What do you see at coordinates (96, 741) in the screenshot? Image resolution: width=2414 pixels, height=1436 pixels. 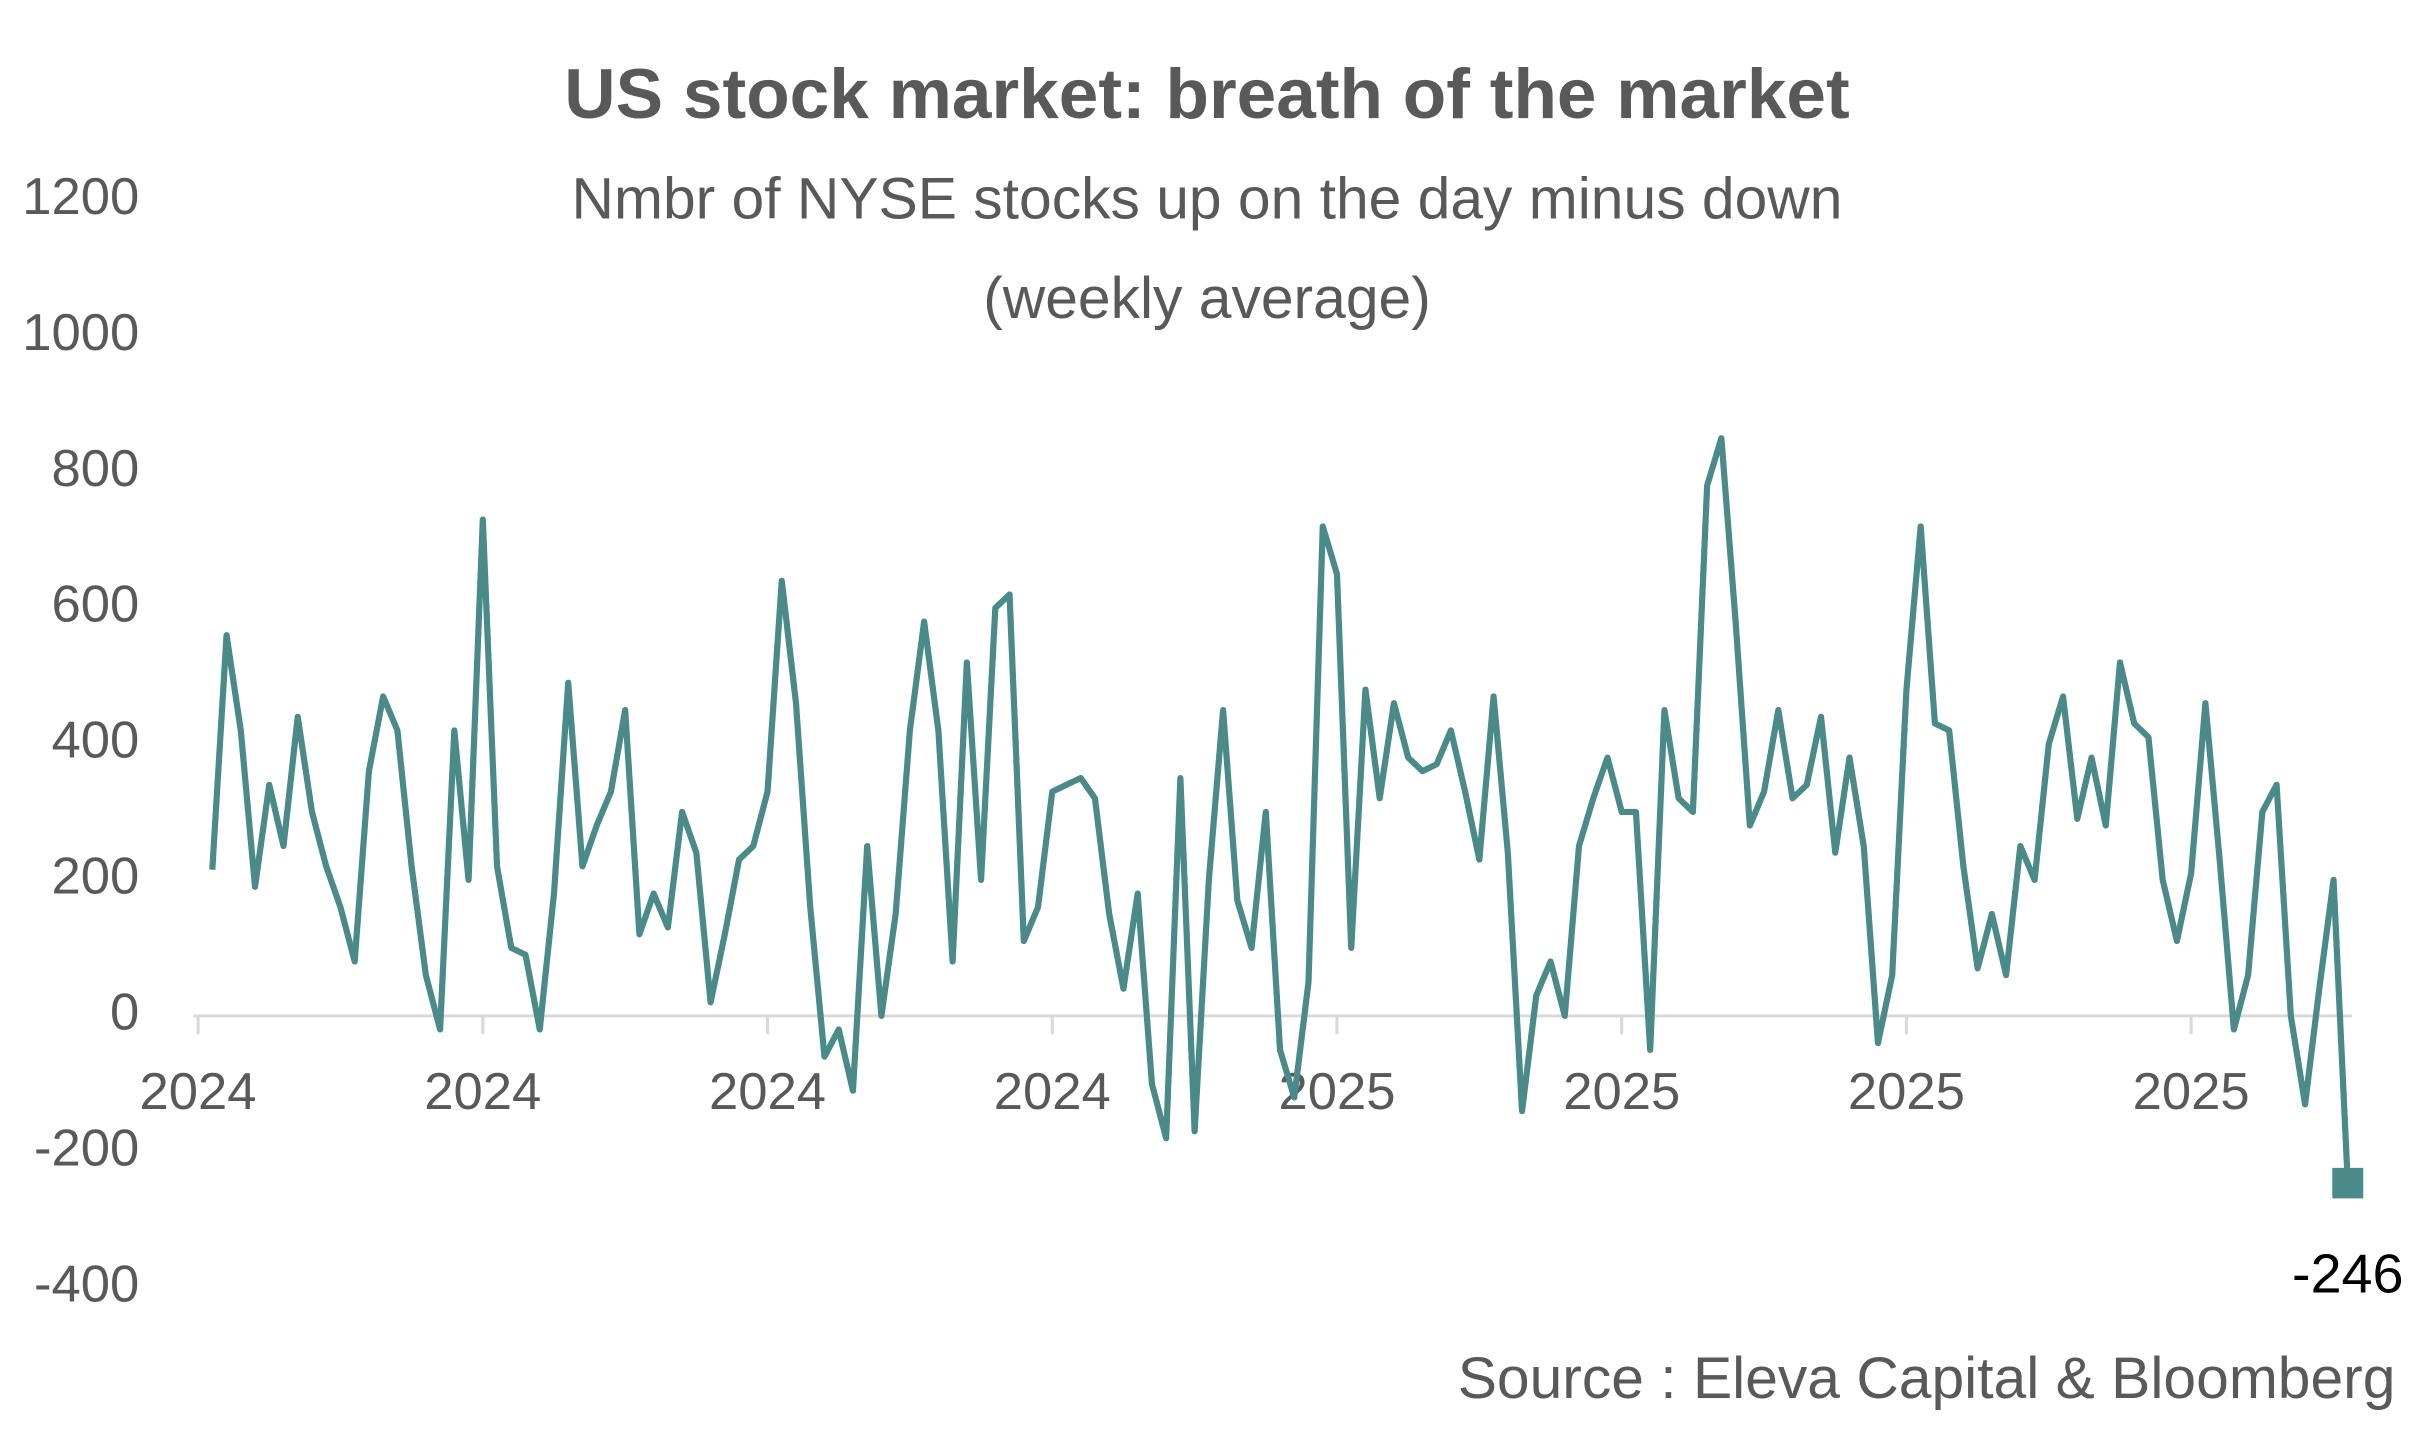 I see `y-tick-label: 400` at bounding box center [96, 741].